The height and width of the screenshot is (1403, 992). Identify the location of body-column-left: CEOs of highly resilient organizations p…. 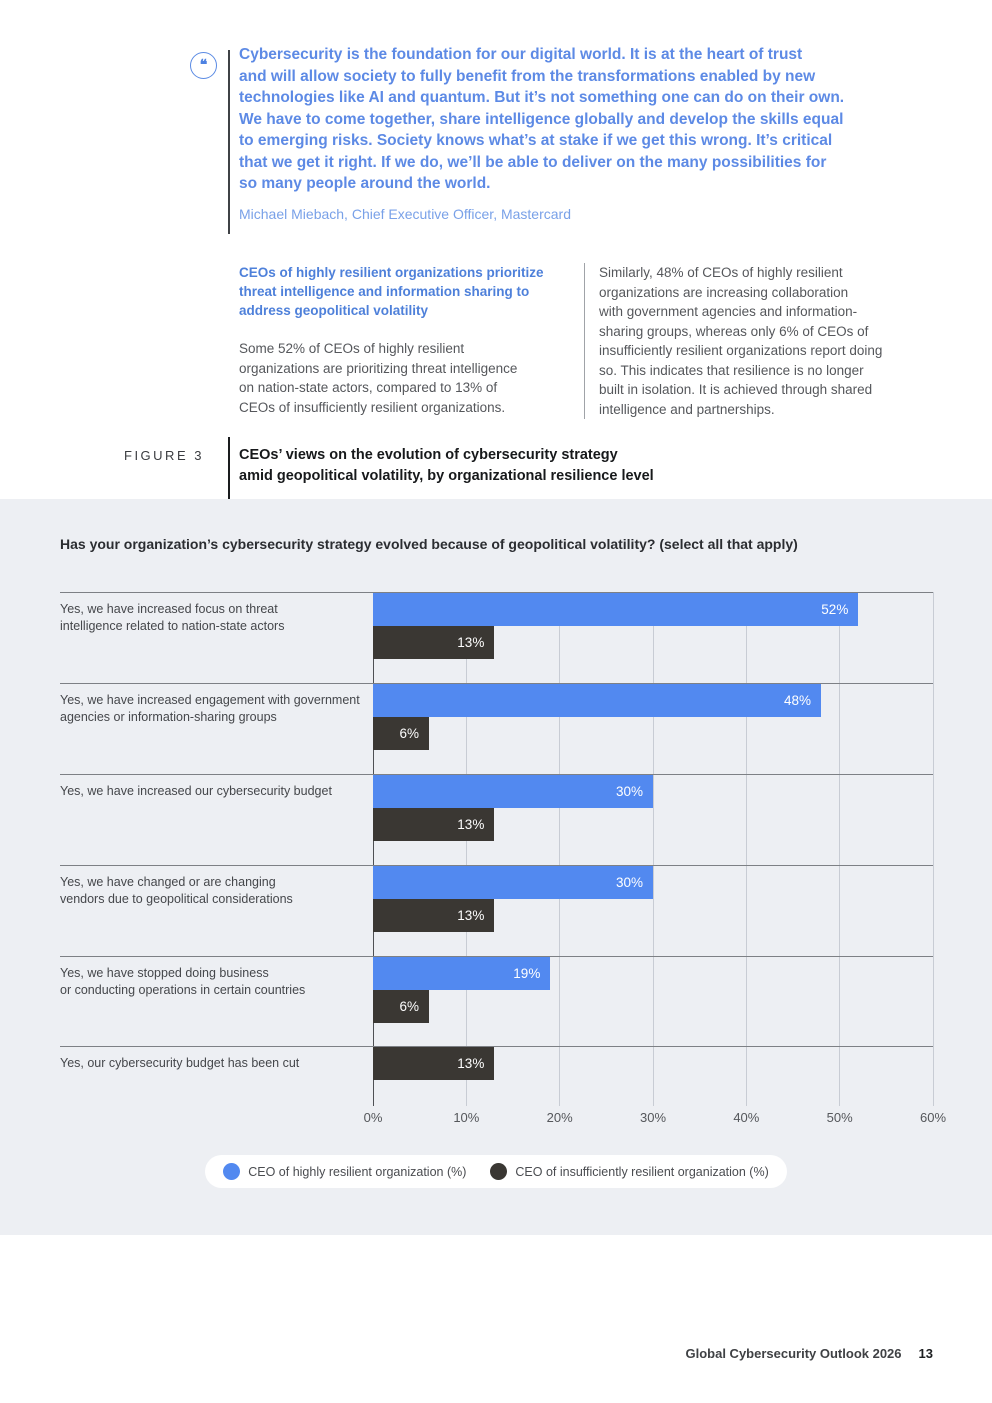
(406, 340).